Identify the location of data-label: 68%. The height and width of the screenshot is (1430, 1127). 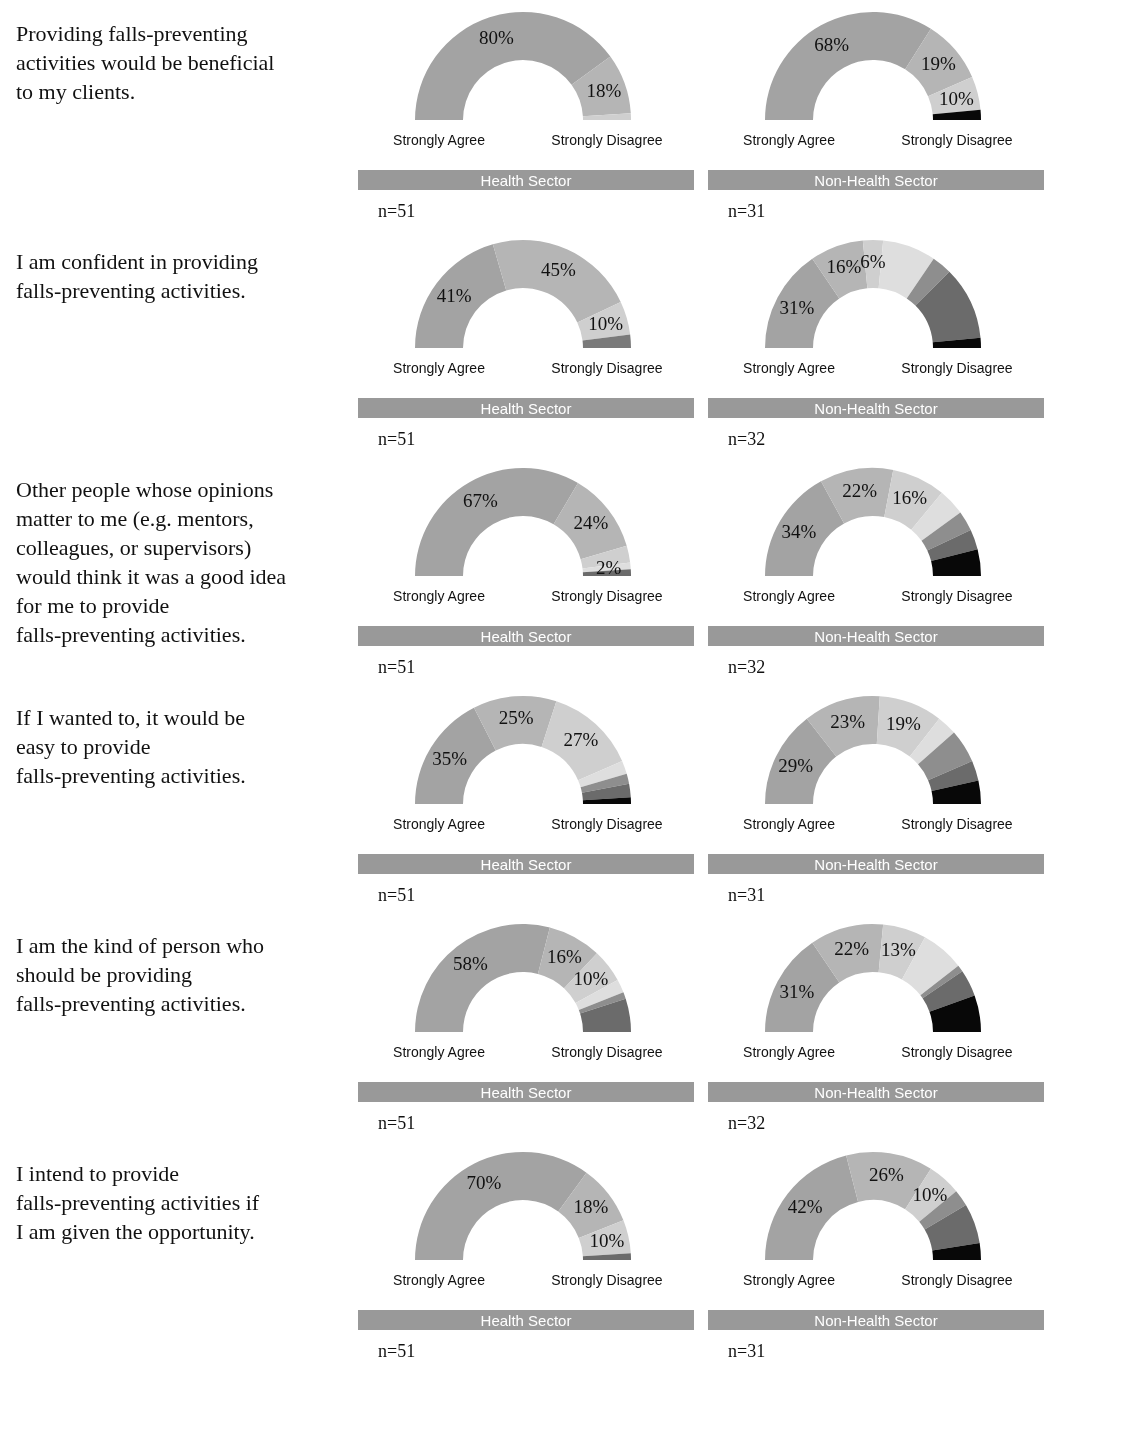
(832, 44).